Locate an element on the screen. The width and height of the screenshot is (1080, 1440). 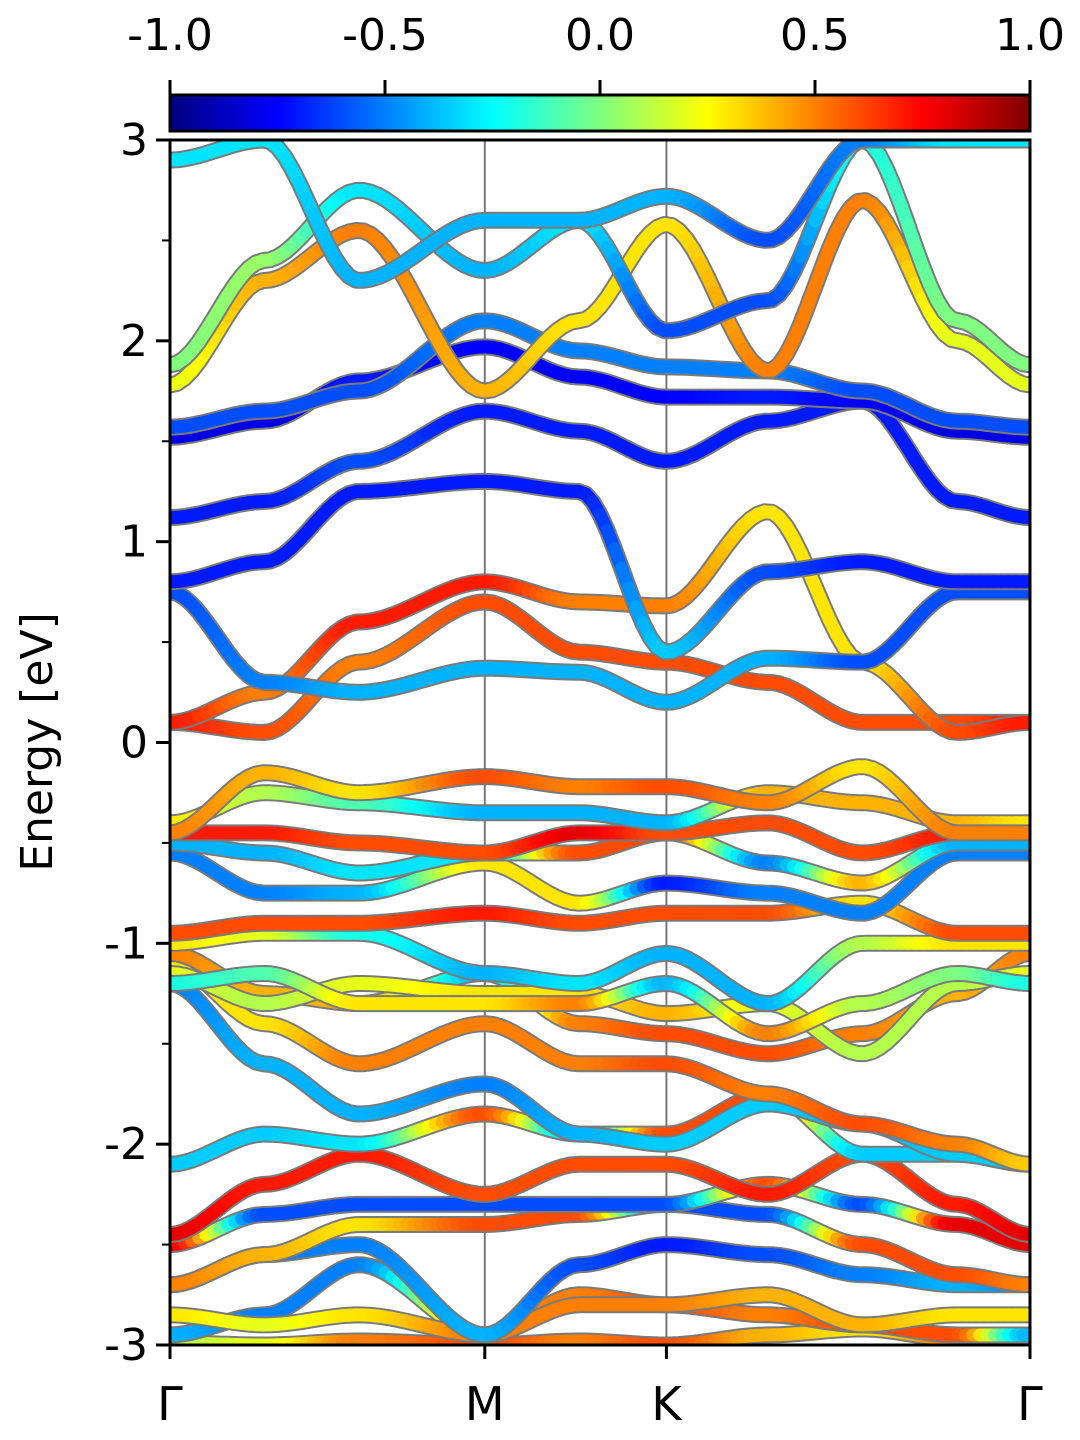
y-axis-label: Energy [eV] is located at coordinates (37, 742).